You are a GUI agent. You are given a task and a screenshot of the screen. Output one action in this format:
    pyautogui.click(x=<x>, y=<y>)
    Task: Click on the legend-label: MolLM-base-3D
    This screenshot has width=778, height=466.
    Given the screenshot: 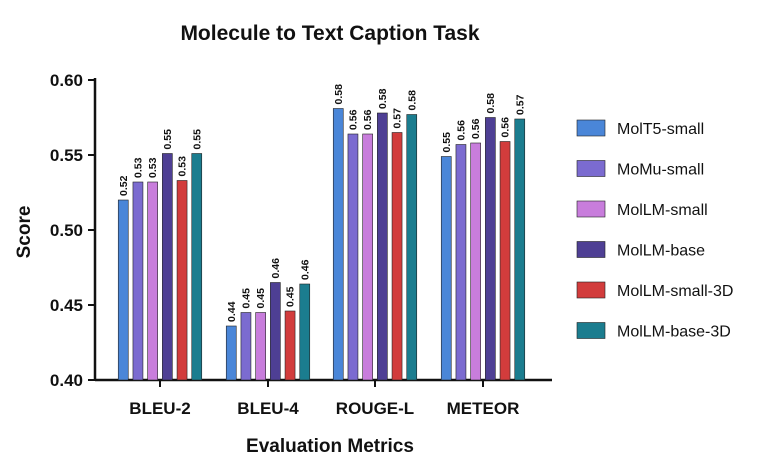 What is the action you would take?
    pyautogui.click(x=674, y=332)
    